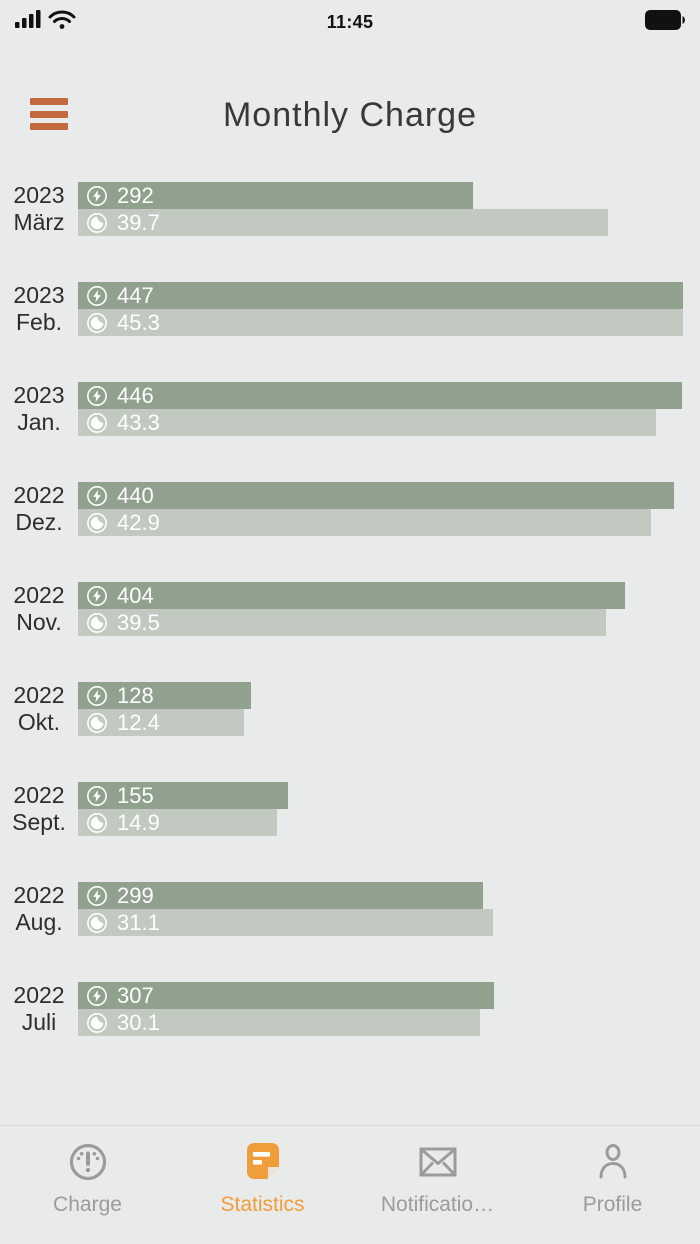 Image resolution: width=700 pixels, height=1244 pixels. I want to click on chart-row: 2022 Aug. 299 31.1, so click(350, 909).